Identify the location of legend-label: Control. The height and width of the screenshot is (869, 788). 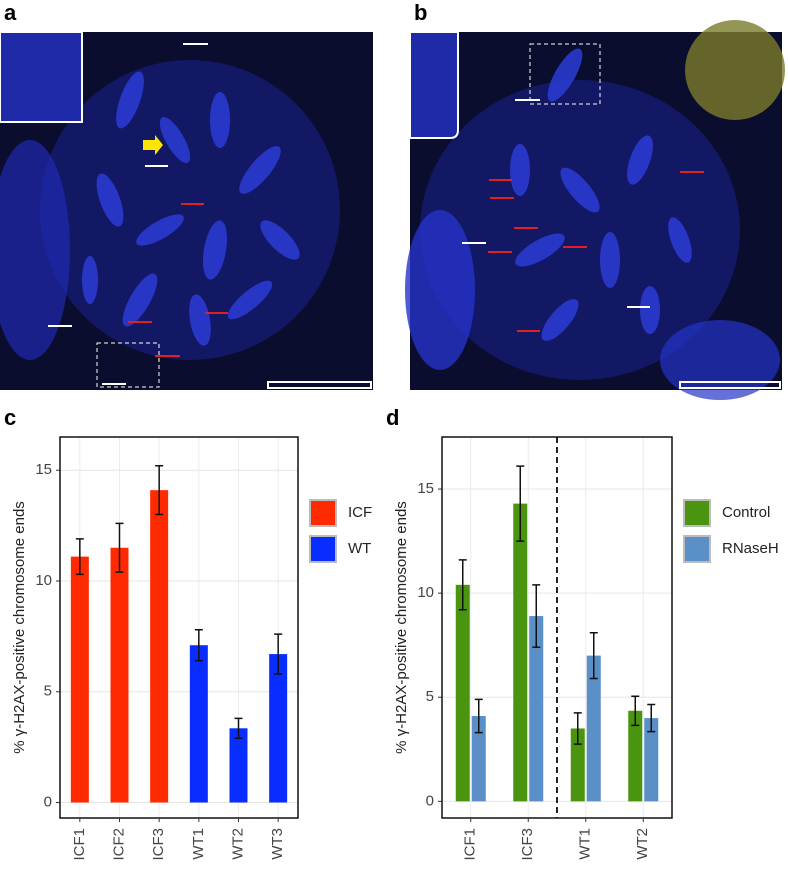
(746, 512).